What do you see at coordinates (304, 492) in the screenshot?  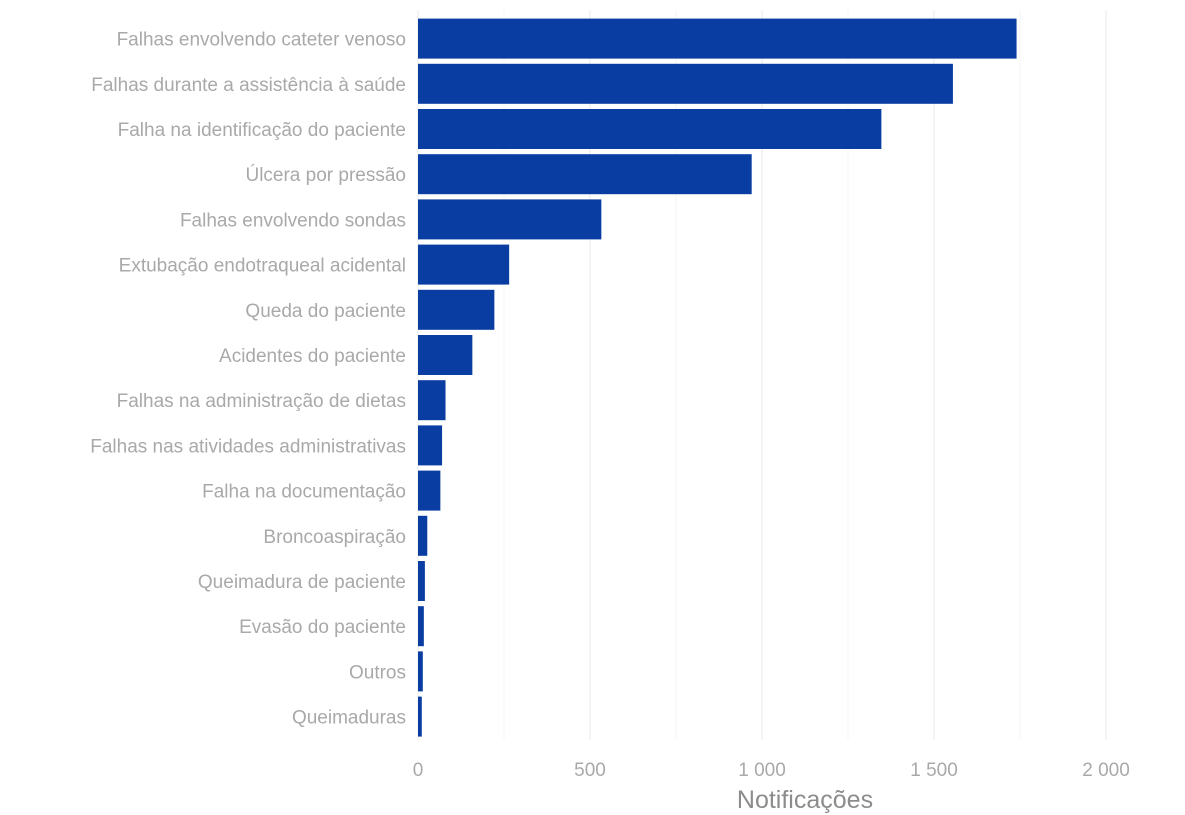 I see `category-label: Falha na documentação` at bounding box center [304, 492].